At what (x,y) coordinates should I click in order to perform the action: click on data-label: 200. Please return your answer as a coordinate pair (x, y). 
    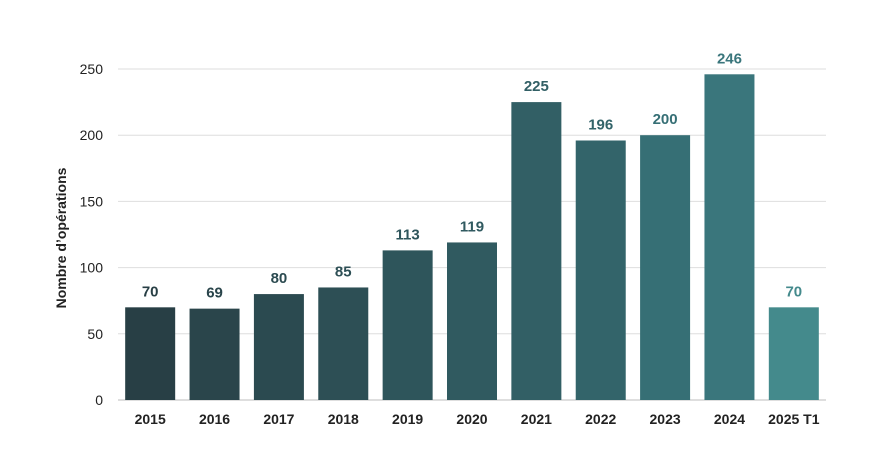
    Looking at the image, I should click on (665, 119).